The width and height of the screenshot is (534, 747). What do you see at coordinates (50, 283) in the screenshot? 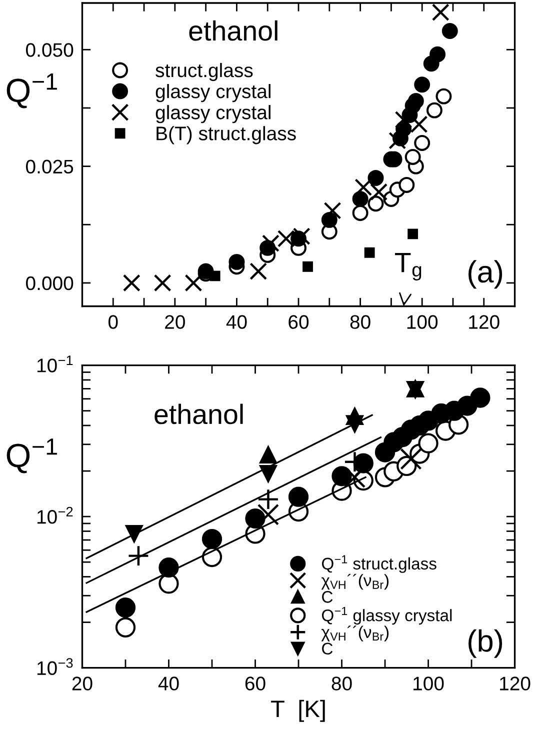
I see `y-tick-label: 0.000` at bounding box center [50, 283].